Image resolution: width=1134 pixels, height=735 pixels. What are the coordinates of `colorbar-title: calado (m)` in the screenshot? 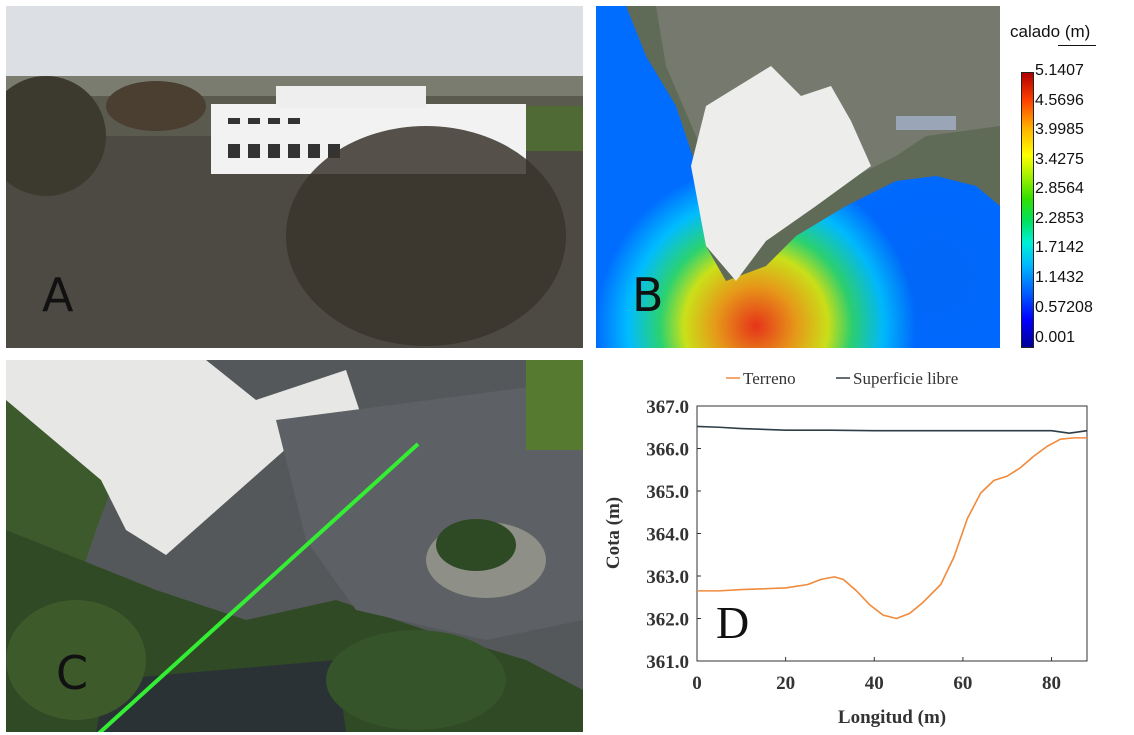 It's located at (1050, 31).